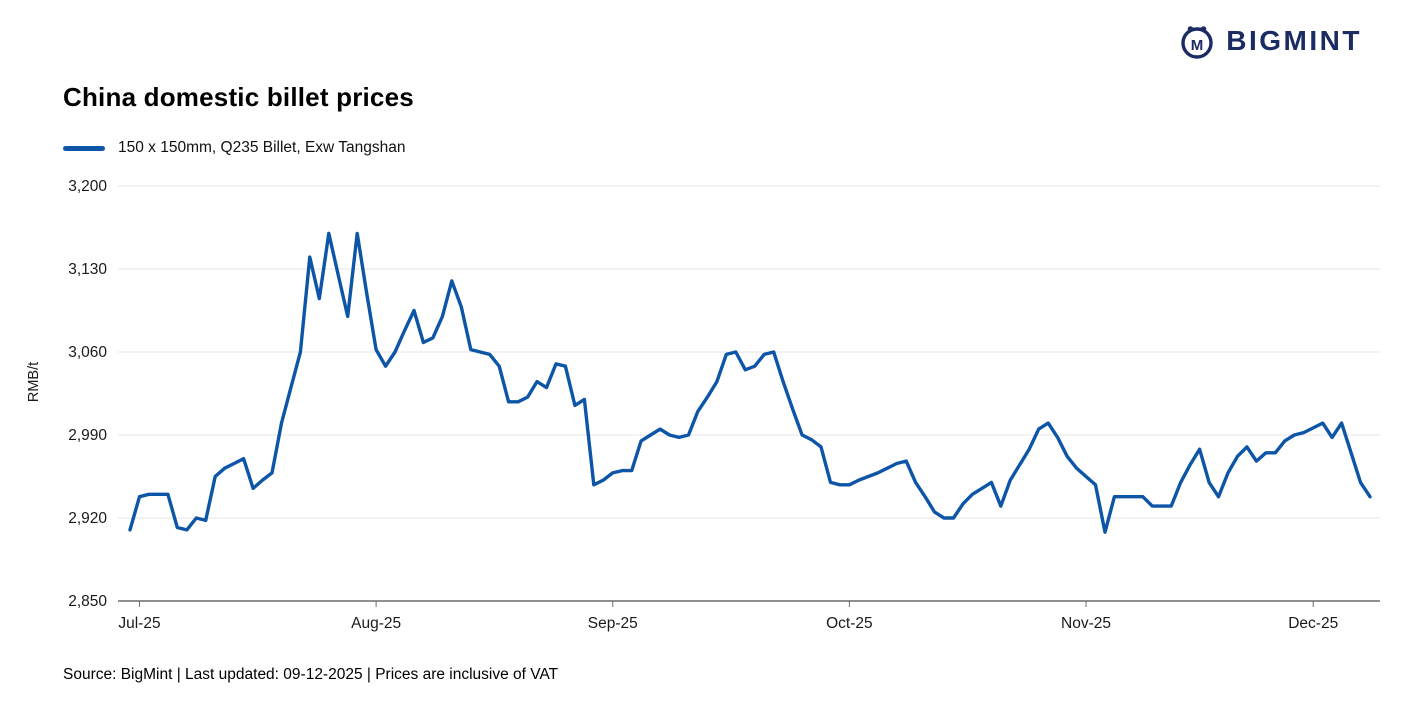 The image size is (1417, 709). I want to click on bigmint-logo: M BIGMINT, so click(1270, 41).